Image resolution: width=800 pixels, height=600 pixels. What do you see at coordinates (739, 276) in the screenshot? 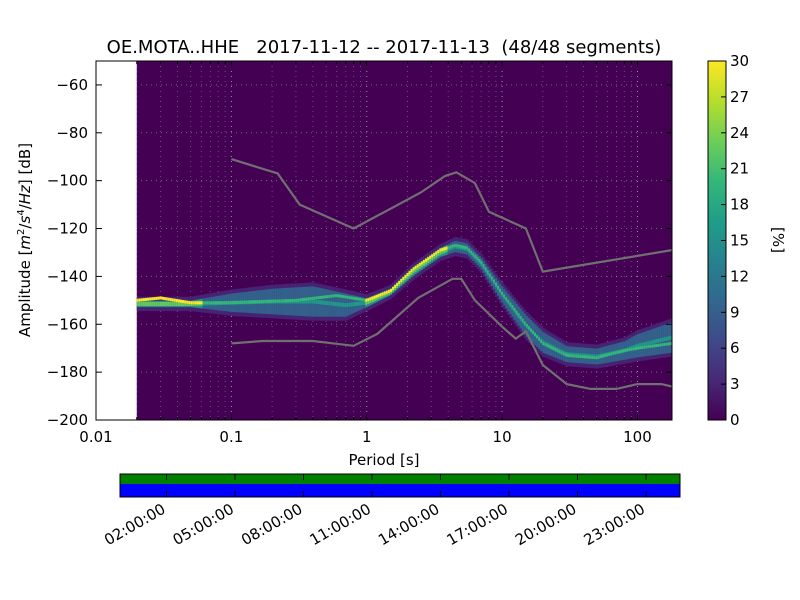
I see `colorbar-tick-label: 12` at bounding box center [739, 276].